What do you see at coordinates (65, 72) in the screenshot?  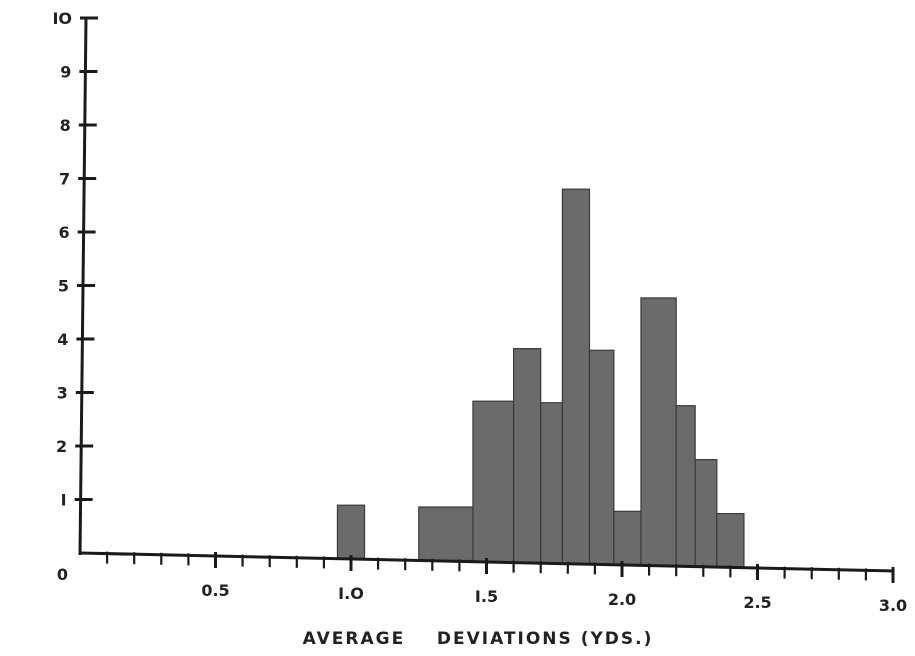 I see `y-tick-label: 9` at bounding box center [65, 72].